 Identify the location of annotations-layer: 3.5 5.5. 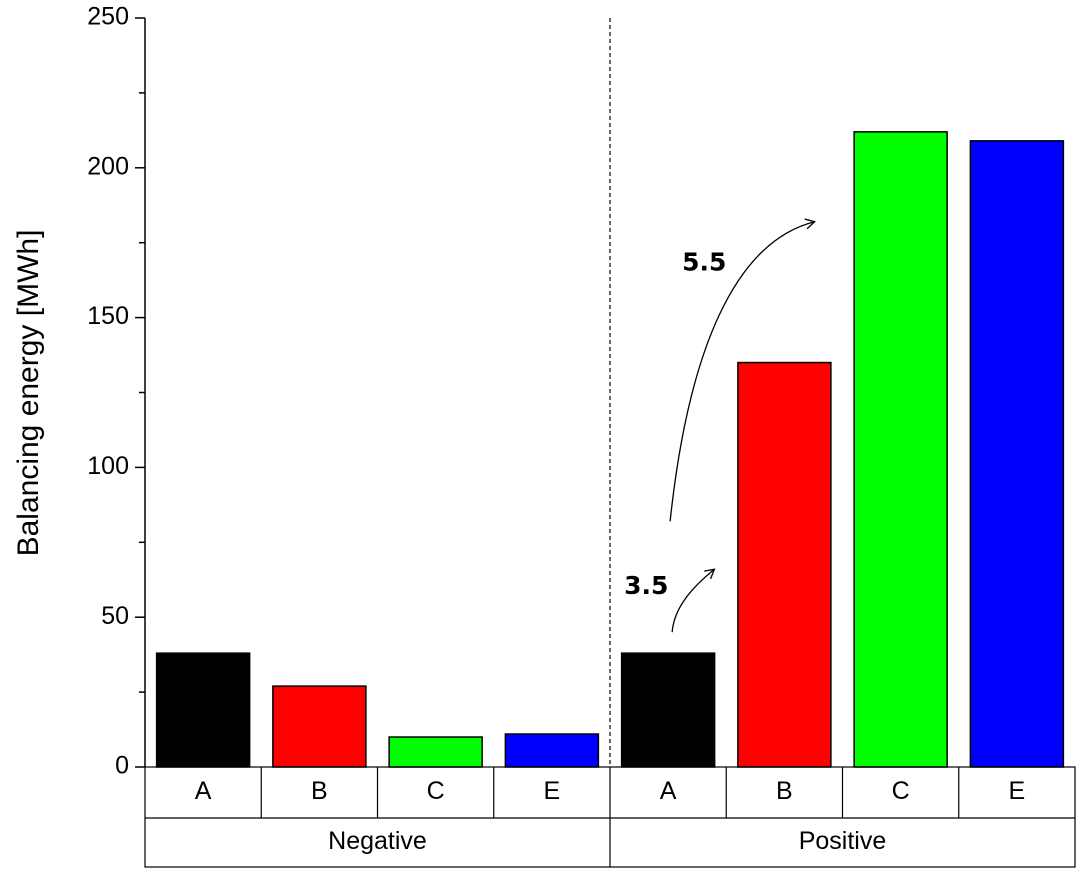
(720, 425).